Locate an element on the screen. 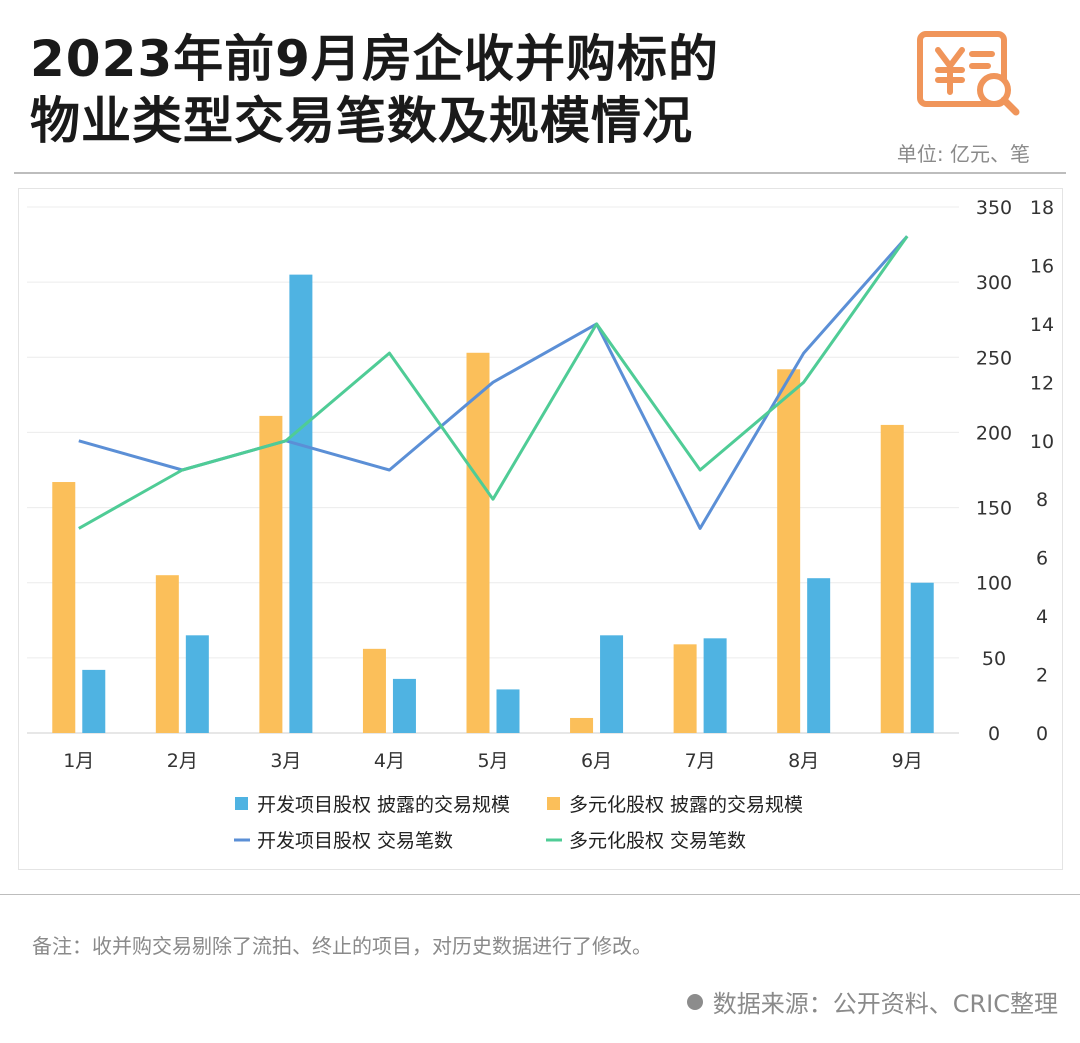  y-right-tick-label: 6 is located at coordinates (1042, 559).